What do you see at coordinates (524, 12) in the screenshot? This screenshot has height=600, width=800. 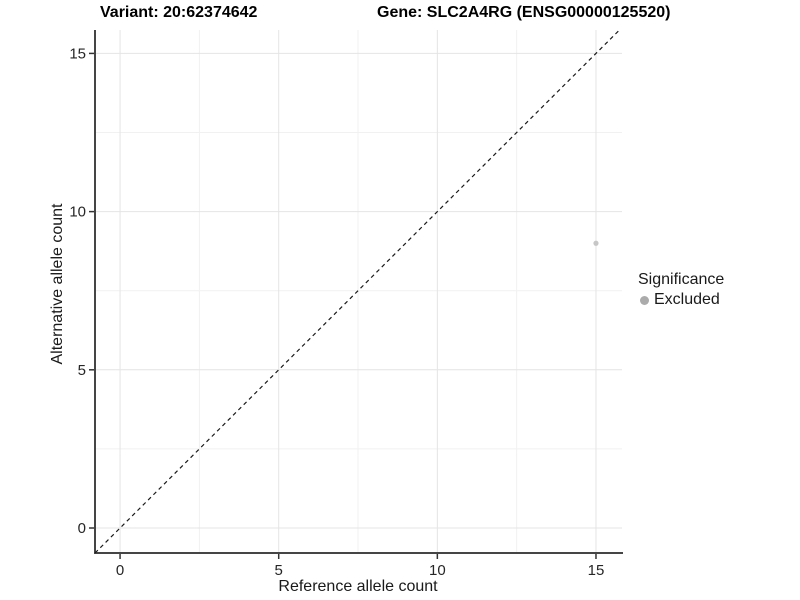 I see `plot-title-gene: Gene: SLC2A4RG (ENSG00000125520)` at bounding box center [524, 12].